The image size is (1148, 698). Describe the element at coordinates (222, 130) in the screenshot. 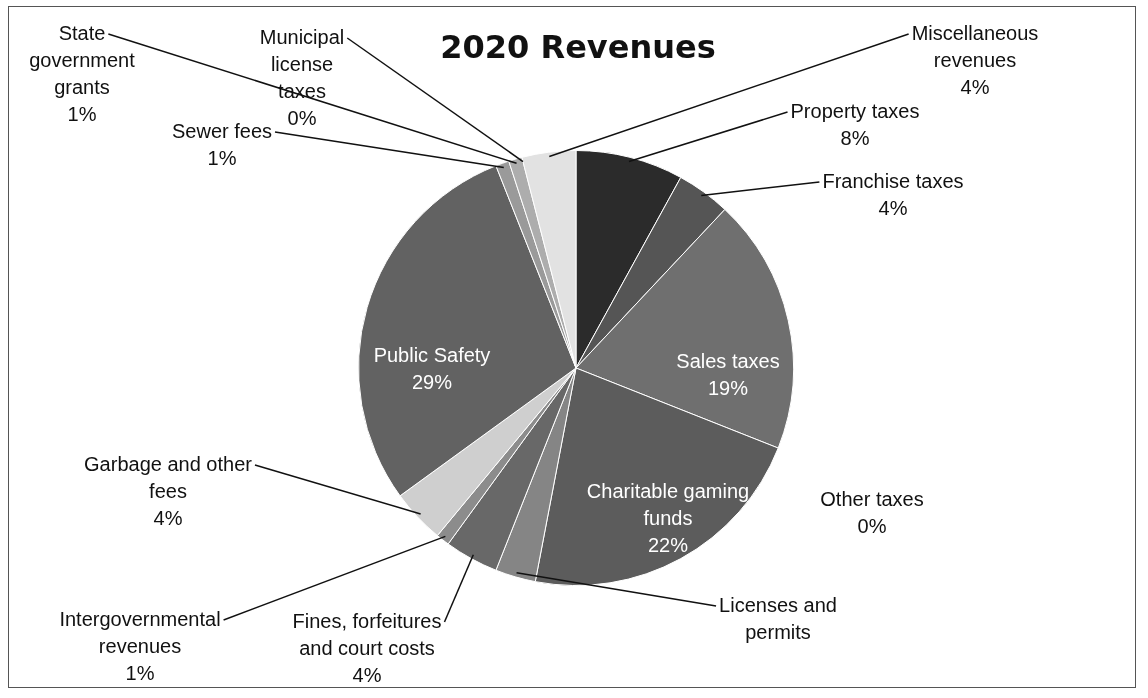

I see `slice-label: Sewer fees` at that location.